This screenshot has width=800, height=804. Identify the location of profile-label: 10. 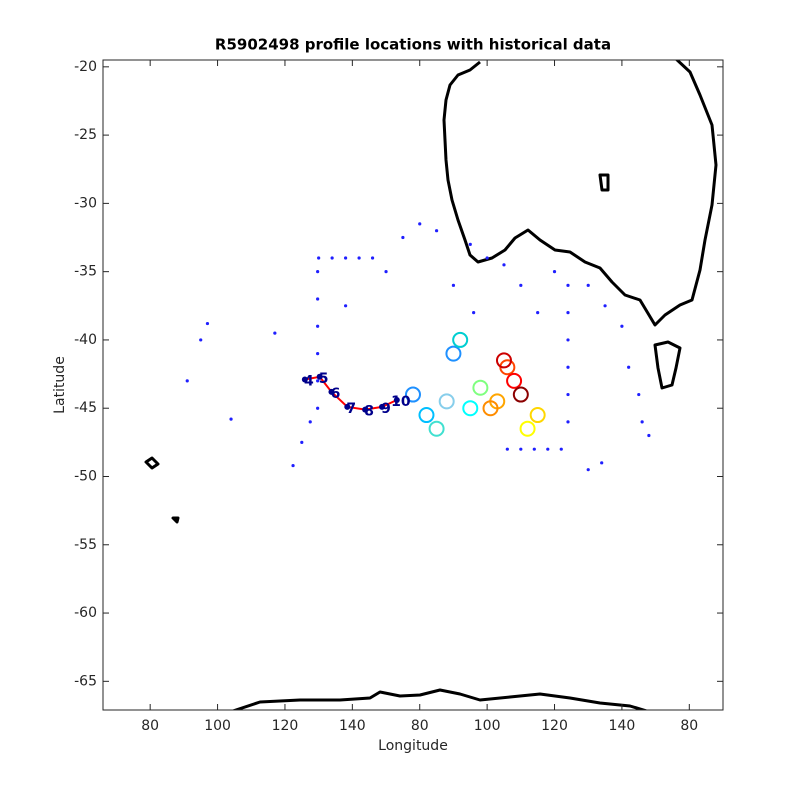
(401, 402).